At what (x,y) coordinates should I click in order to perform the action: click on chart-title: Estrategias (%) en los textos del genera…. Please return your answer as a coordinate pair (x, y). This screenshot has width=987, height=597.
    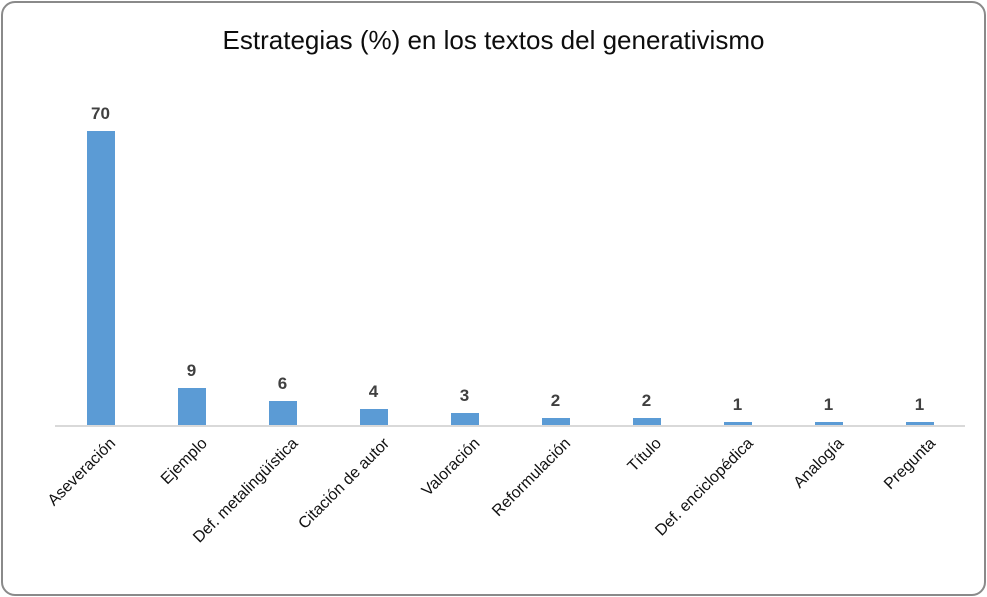
    Looking at the image, I should click on (493, 40).